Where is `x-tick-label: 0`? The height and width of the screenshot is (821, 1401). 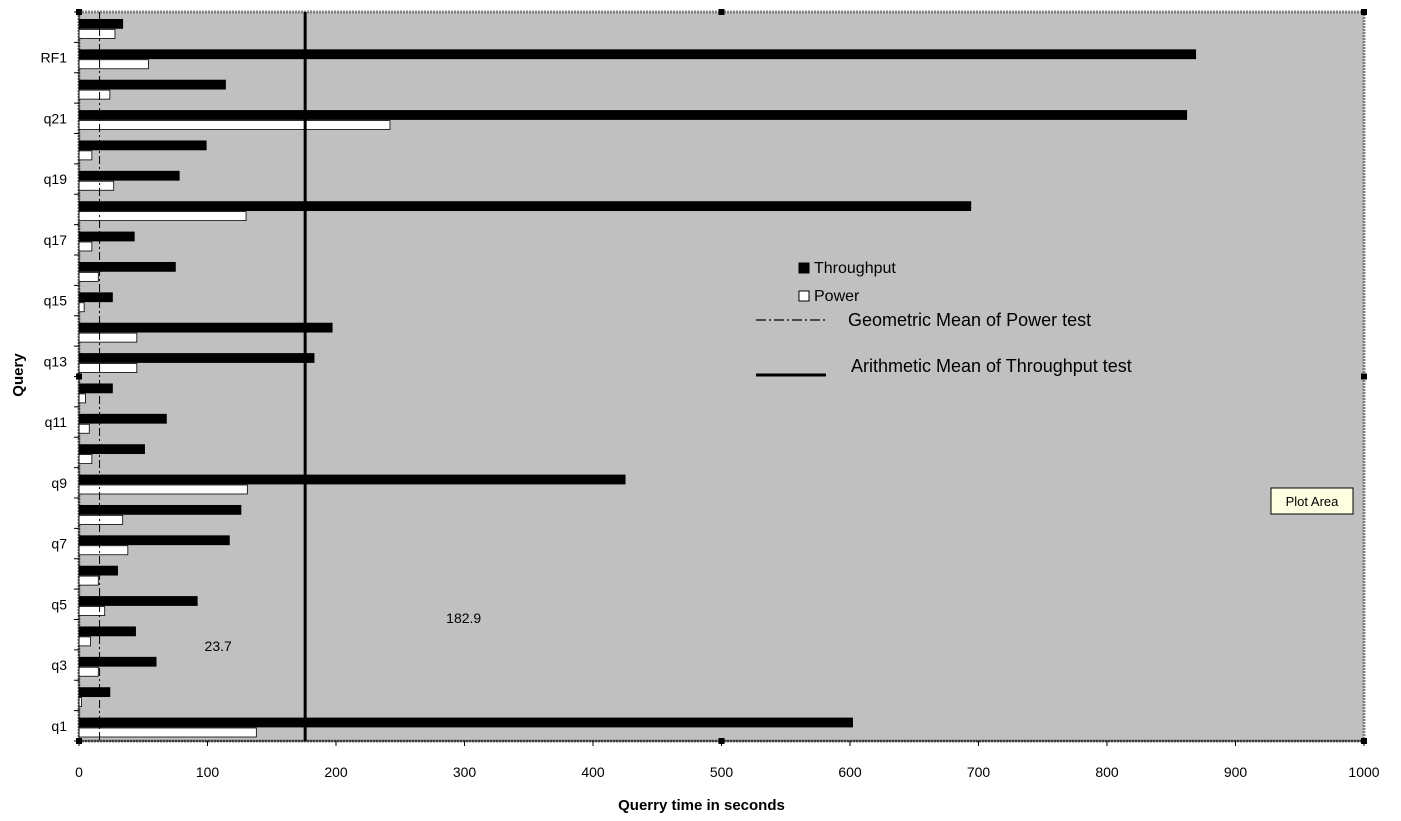
x-tick-label: 0 is located at coordinates (79, 772).